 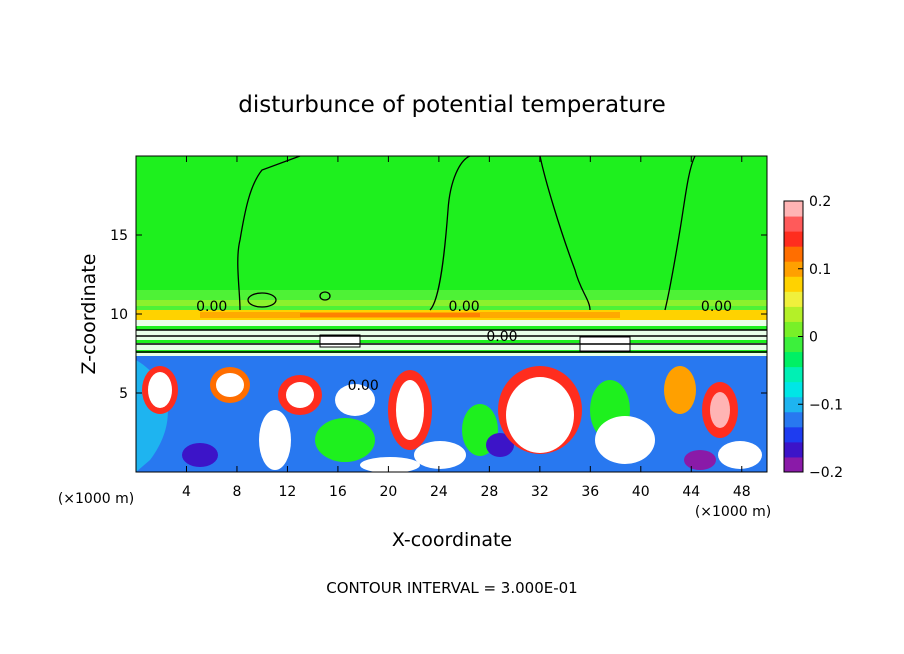 What do you see at coordinates (119, 236) in the screenshot?
I see `y-tick-label: 15` at bounding box center [119, 236].